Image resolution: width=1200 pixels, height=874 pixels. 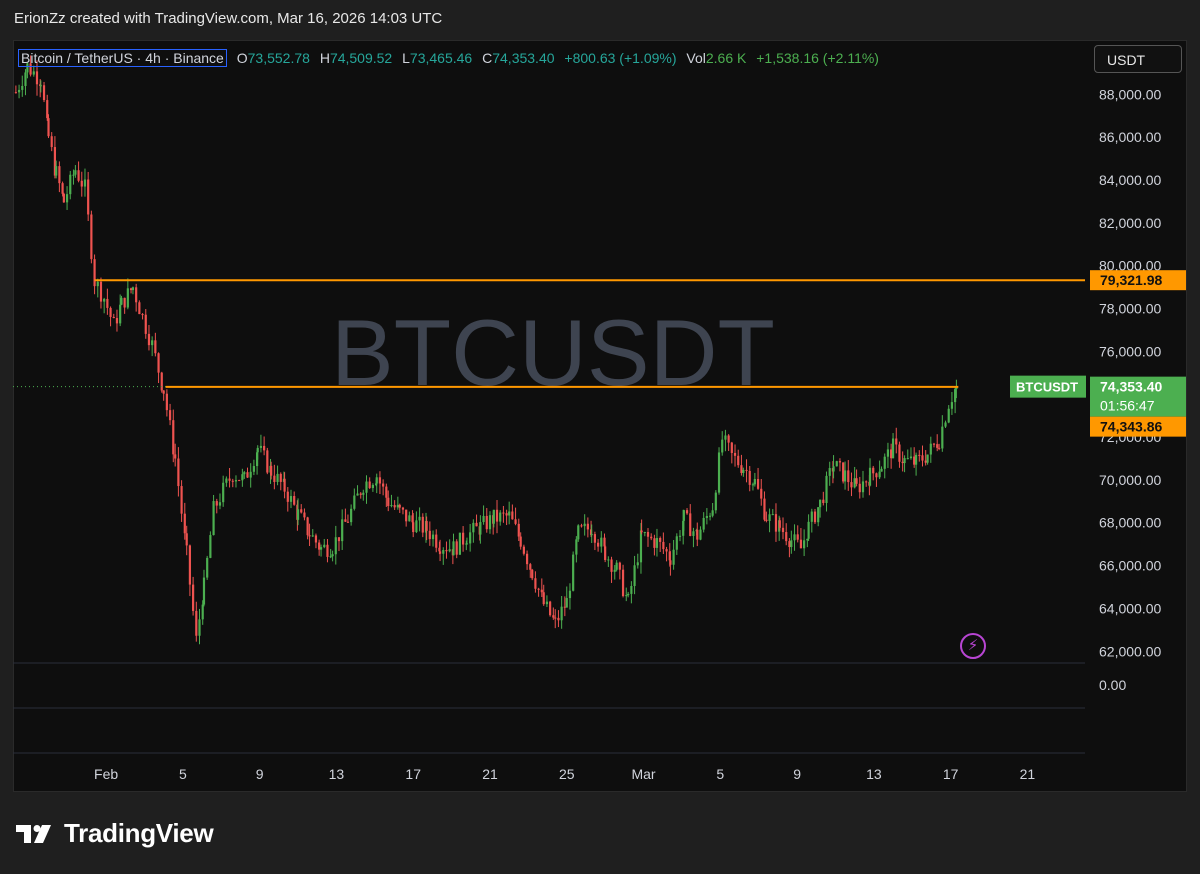 What do you see at coordinates (183, 774) in the screenshot?
I see `x-tick-label: 5` at bounding box center [183, 774].